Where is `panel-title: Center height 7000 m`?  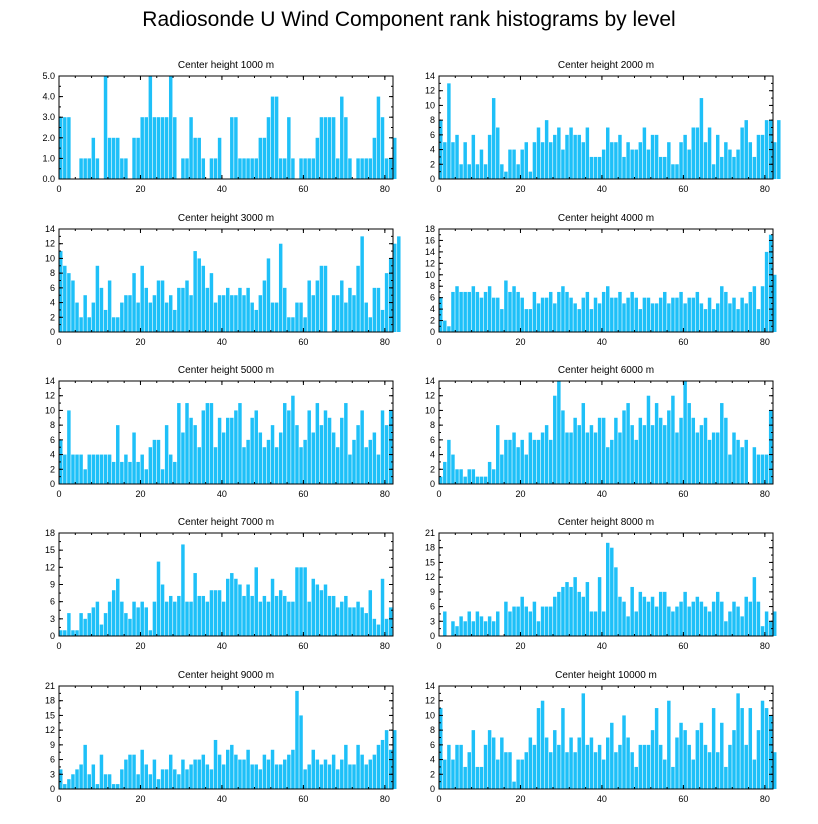 panel-title: Center height 7000 m is located at coordinates (226, 522).